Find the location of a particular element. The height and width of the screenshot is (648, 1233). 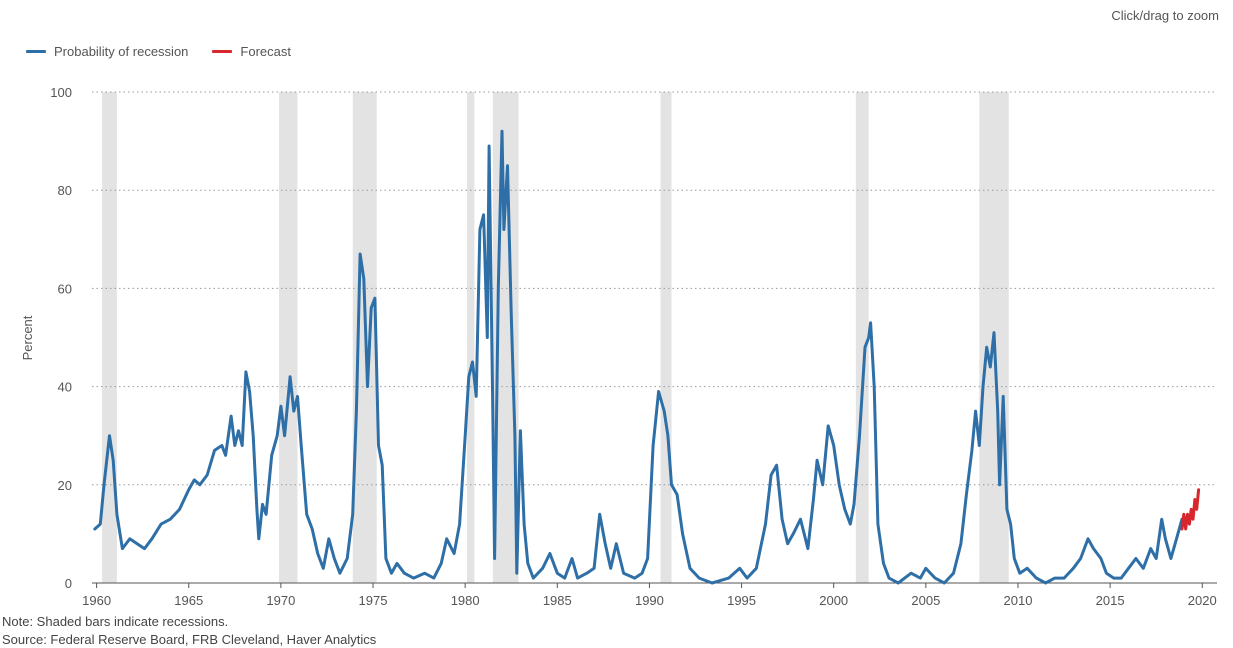

x-tick-label-1965: 1965 is located at coordinates (188, 600).